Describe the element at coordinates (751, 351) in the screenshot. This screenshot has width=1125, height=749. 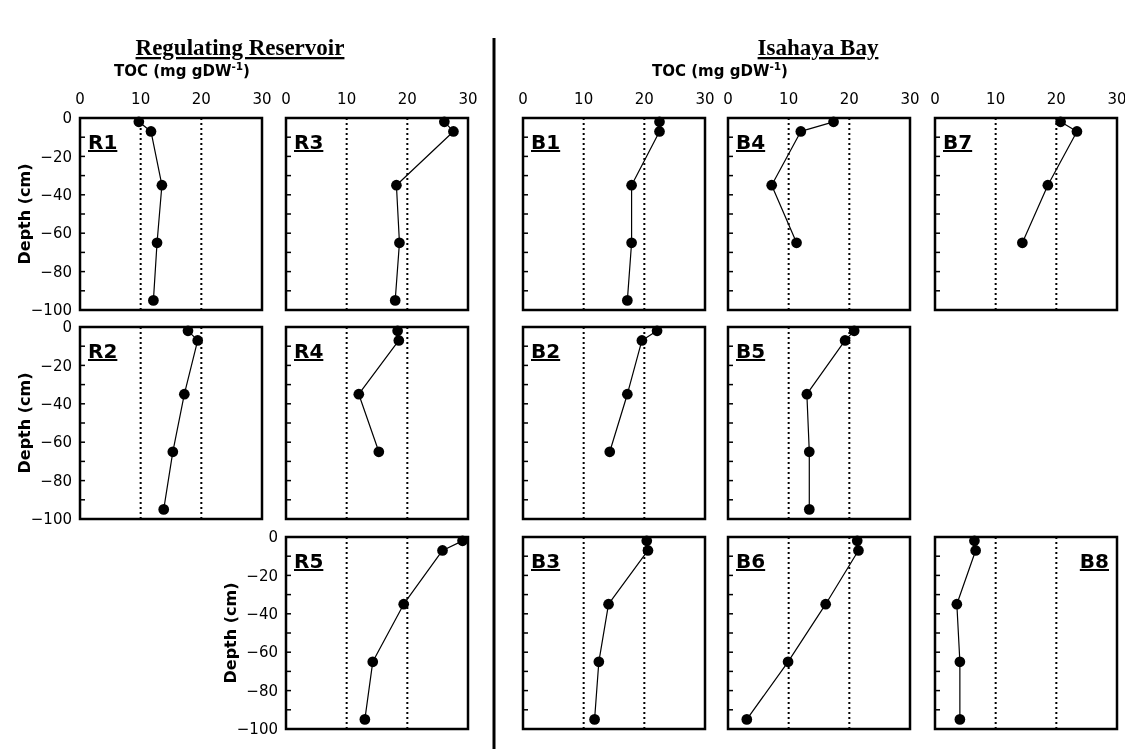
I see `text: B5` at that location.